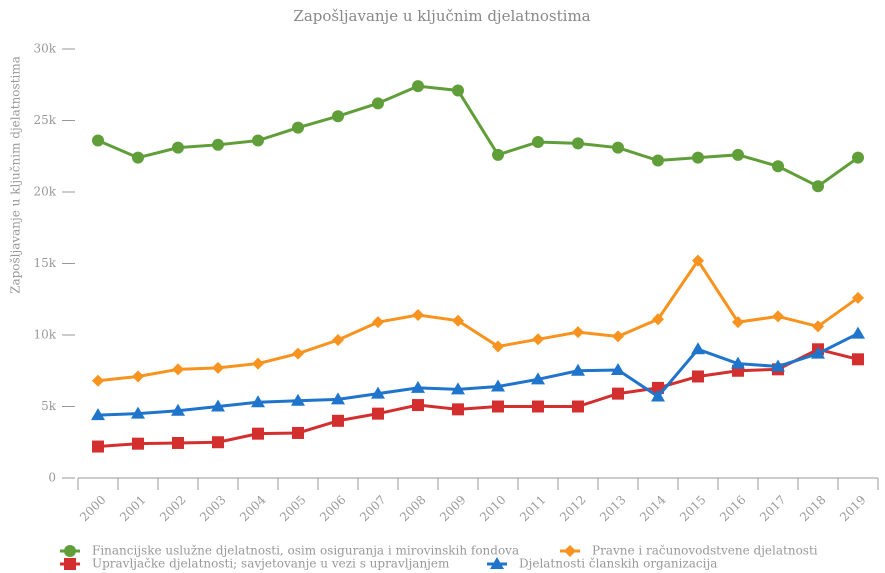 The width and height of the screenshot is (885, 573). Describe the element at coordinates (172, 508) in the screenshot. I see `x-tick-label: 2002` at that location.